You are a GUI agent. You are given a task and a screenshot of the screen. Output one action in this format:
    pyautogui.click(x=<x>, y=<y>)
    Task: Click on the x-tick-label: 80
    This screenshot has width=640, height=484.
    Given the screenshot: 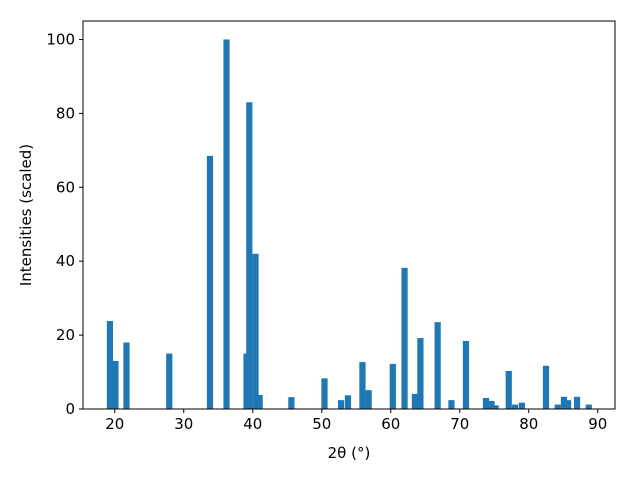 What is the action you would take?
    pyautogui.click(x=528, y=424)
    